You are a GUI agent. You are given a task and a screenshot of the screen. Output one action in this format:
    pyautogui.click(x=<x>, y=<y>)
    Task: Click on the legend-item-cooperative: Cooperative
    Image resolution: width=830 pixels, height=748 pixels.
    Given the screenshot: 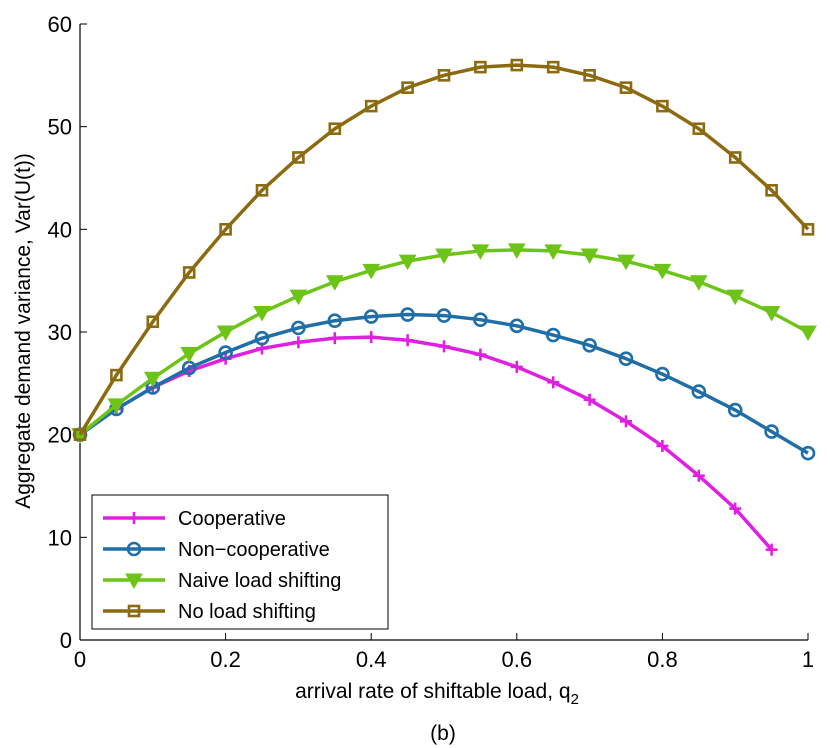 What is the action you would take?
    pyautogui.click(x=194, y=519)
    